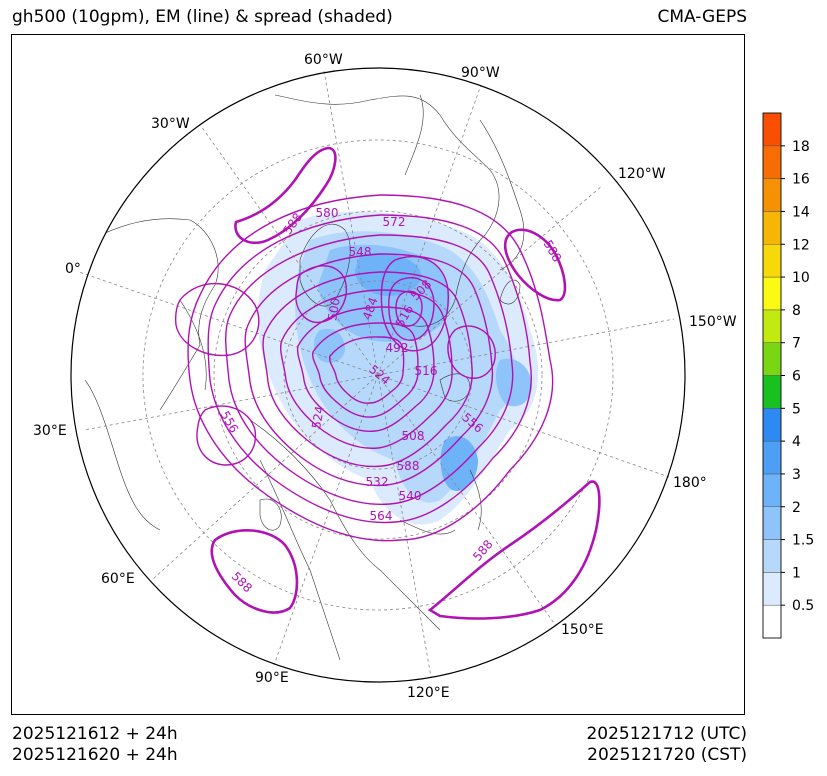 This screenshot has width=827, height=776. I want to click on lon-label-30w: 30°W, so click(170, 124).